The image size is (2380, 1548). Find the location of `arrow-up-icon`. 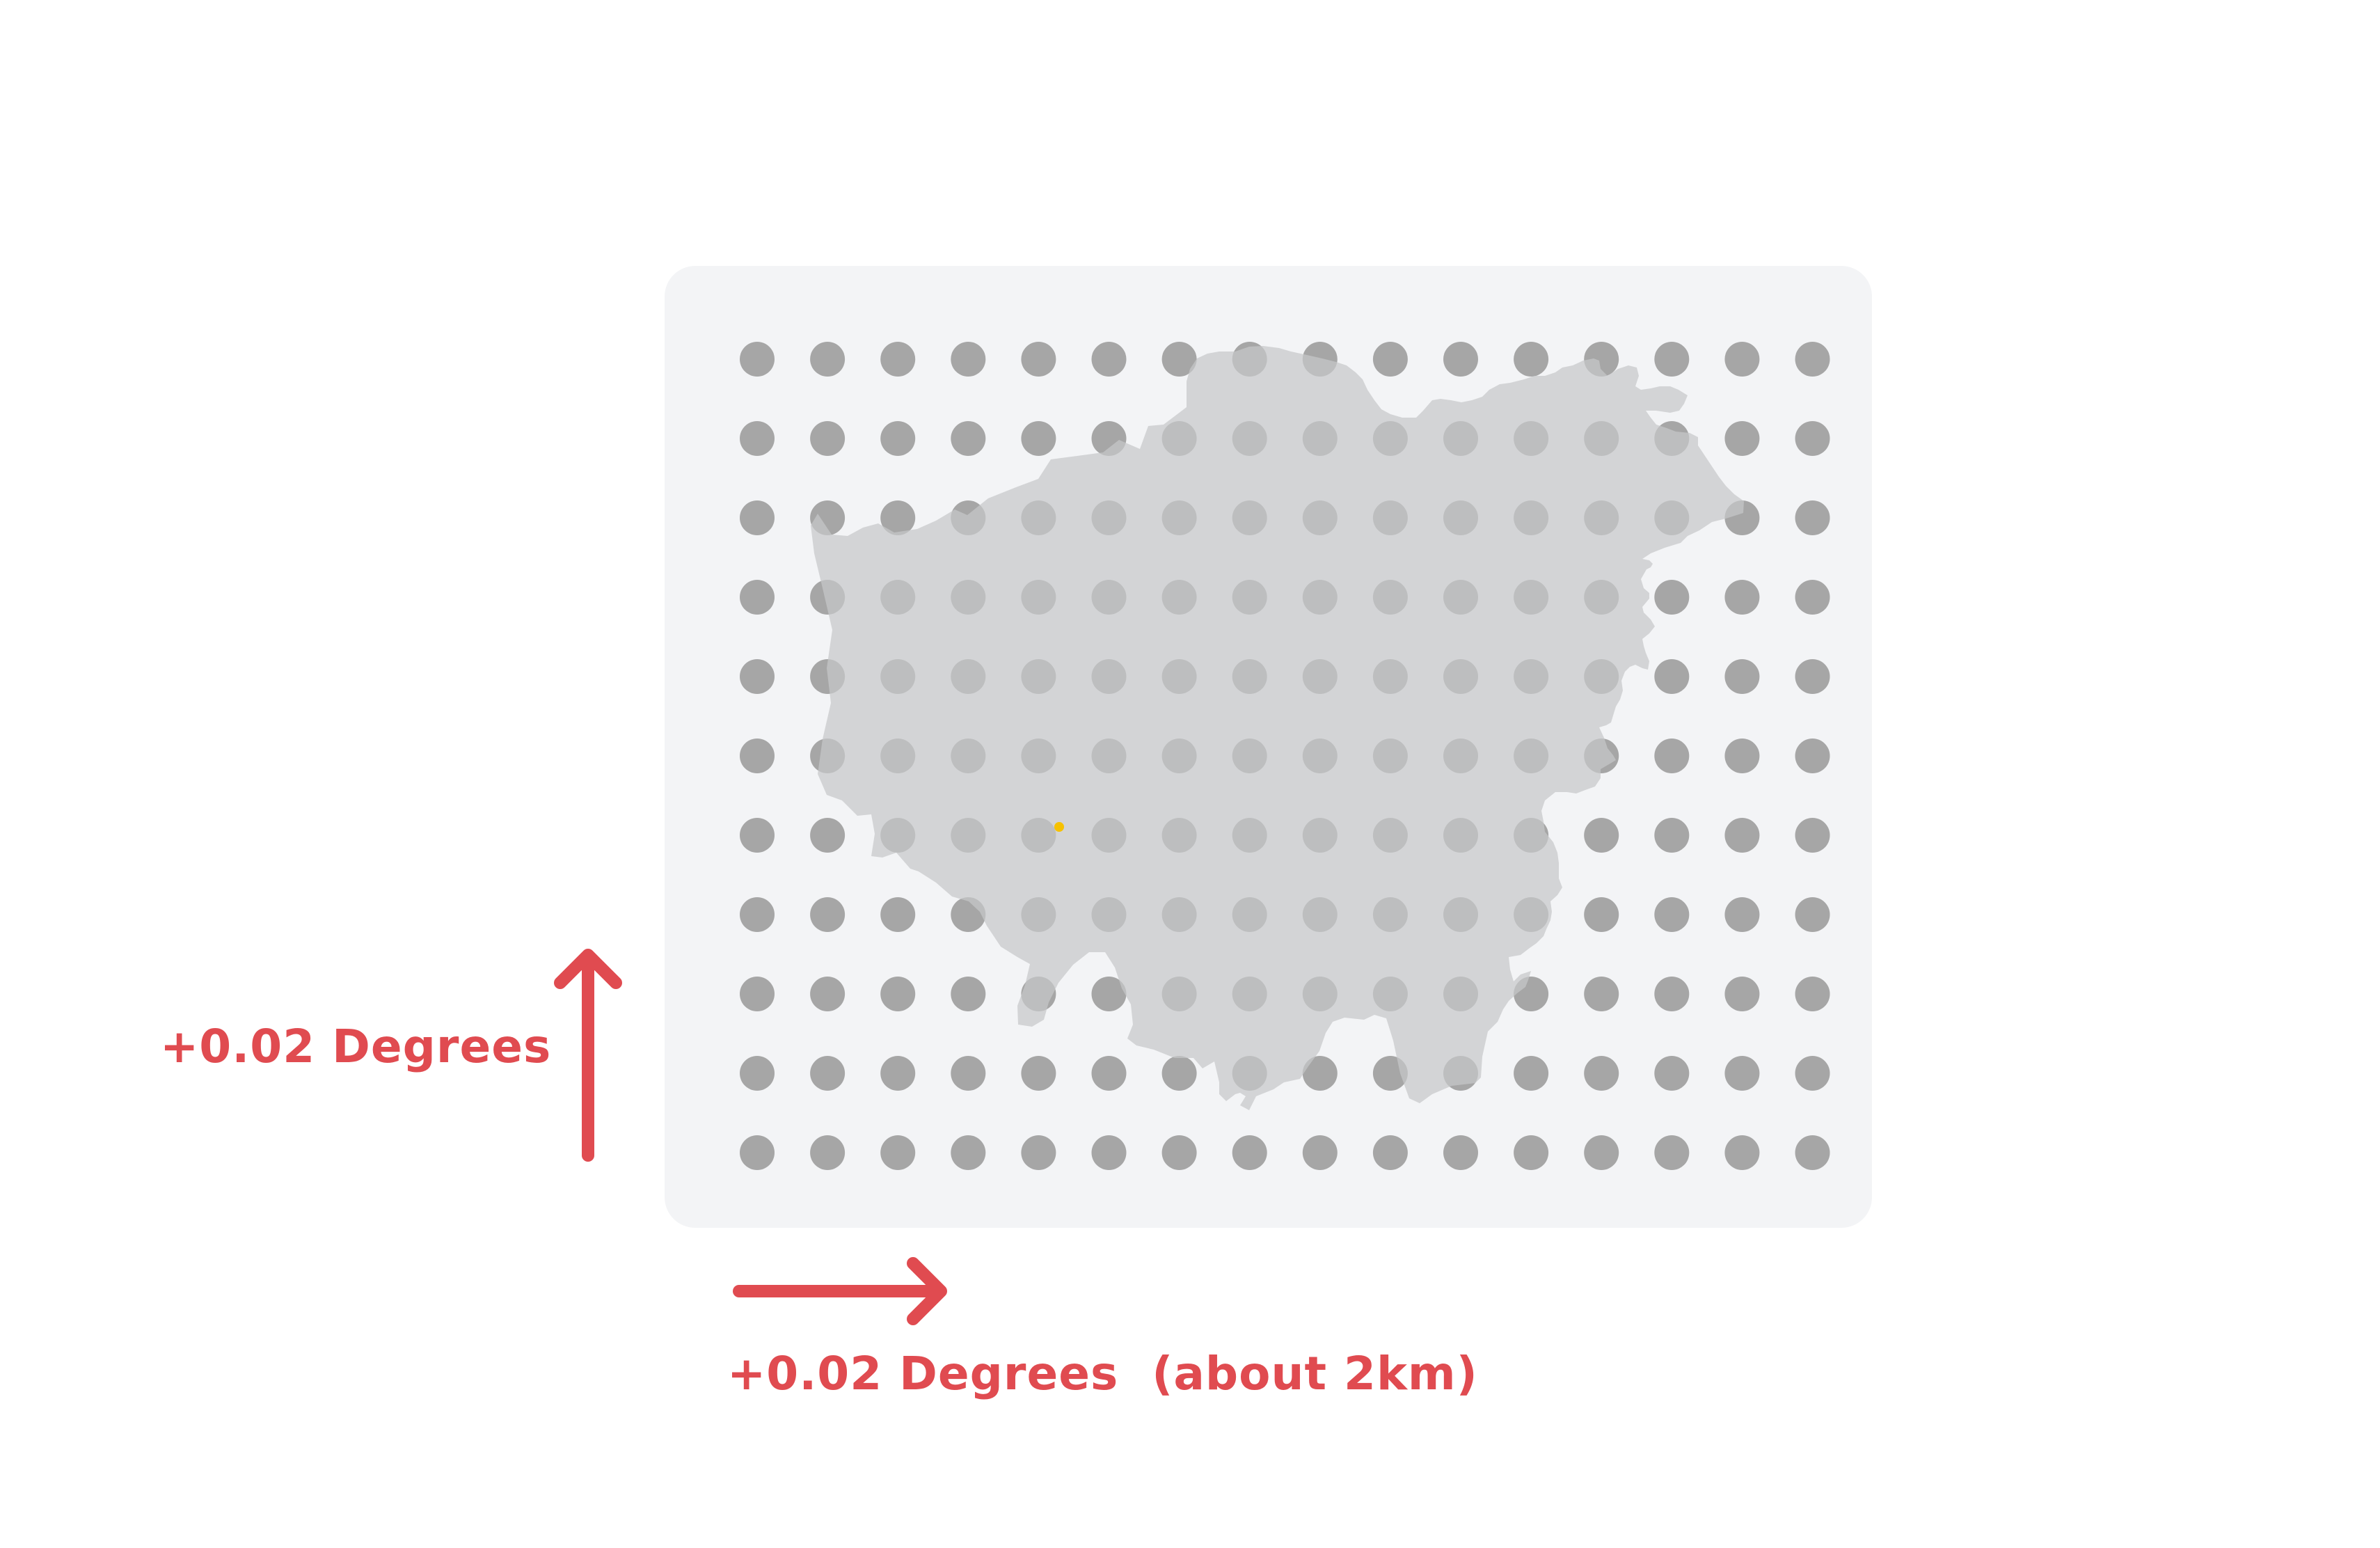

arrow-up-icon is located at coordinates (588, 1055).